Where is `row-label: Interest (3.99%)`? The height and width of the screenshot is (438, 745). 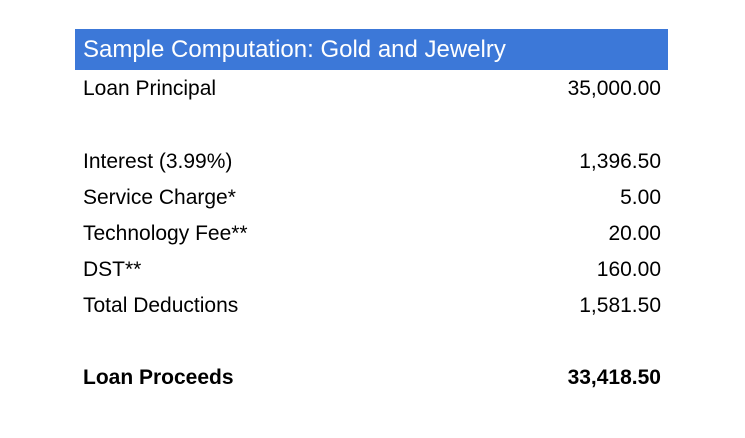 row-label: Interest (3.99%) is located at coordinates (158, 161).